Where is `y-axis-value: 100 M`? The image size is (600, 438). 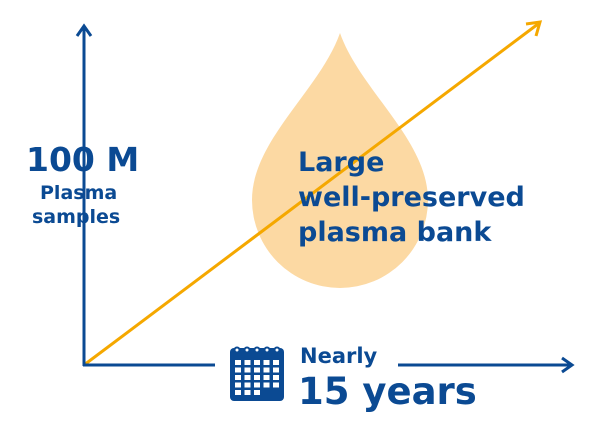 y-axis-value: 100 M is located at coordinates (83, 159).